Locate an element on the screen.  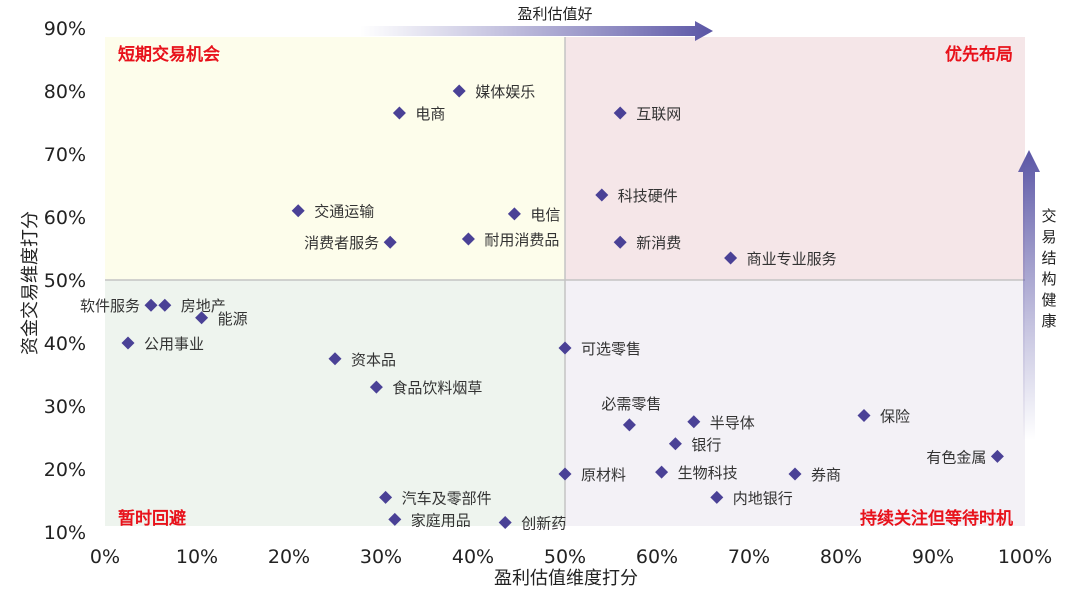
data-label: 有色金属 is located at coordinates (956, 457).